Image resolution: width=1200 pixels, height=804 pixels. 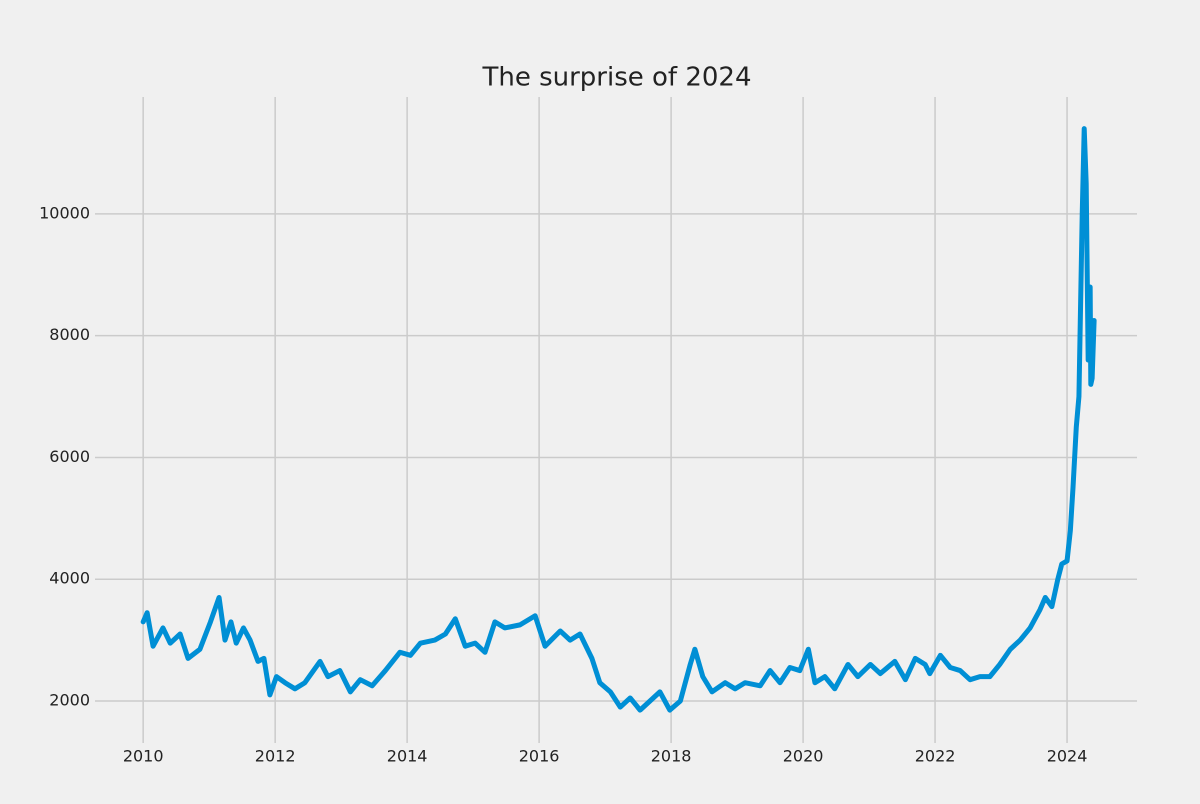 I want to click on y-tick-label: 6000, so click(x=69, y=456).